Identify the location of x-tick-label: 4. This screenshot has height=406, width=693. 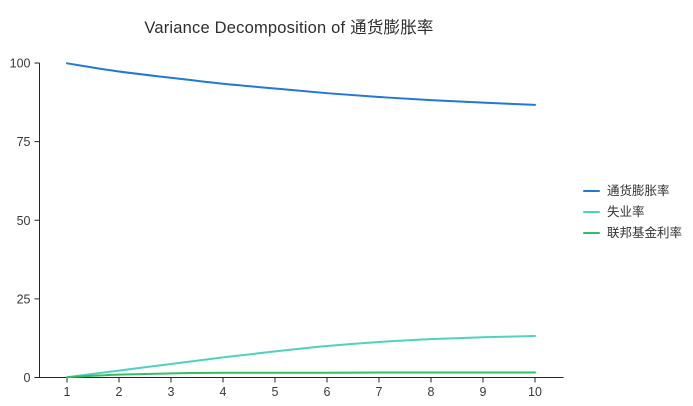
(223, 392).